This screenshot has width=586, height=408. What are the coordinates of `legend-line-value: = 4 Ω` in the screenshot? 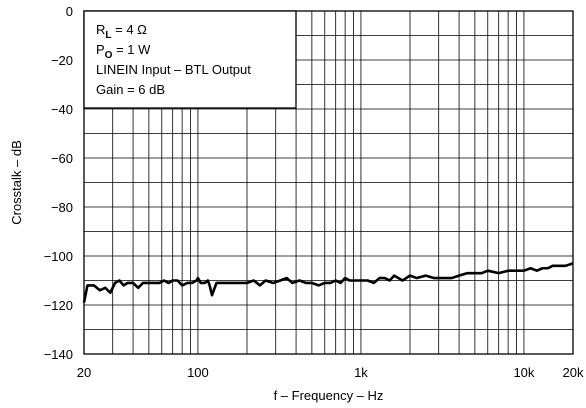 It's located at (130, 29).